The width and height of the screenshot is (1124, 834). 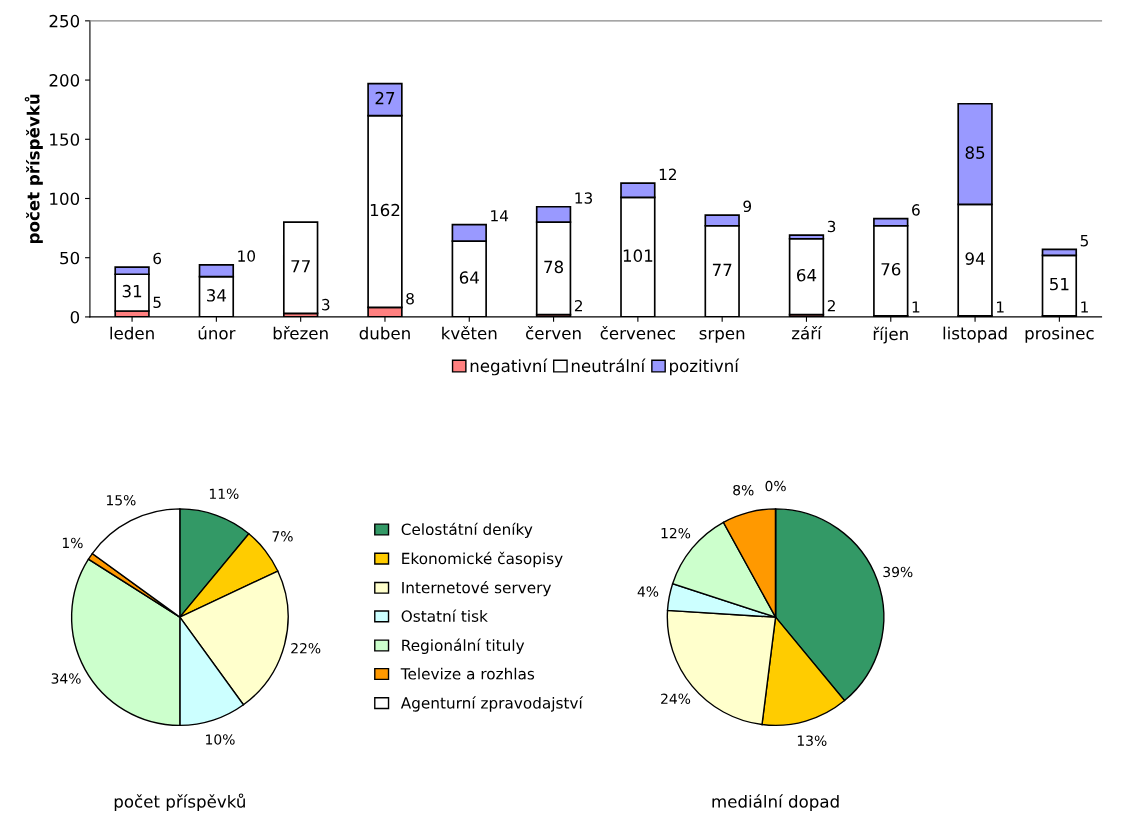 What do you see at coordinates (705, 367) in the screenshot?
I see `legend-label: pozitivní` at bounding box center [705, 367].